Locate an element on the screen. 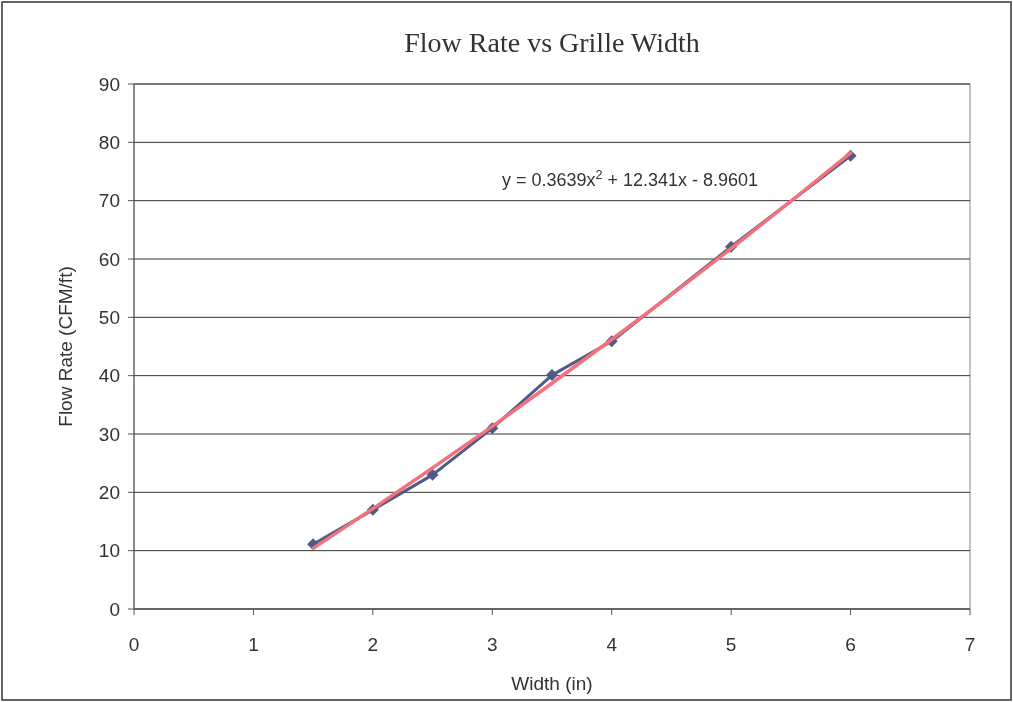 Image resolution: width=1013 pixels, height=702 pixels. x-tick-label: 4 is located at coordinates (612, 644).